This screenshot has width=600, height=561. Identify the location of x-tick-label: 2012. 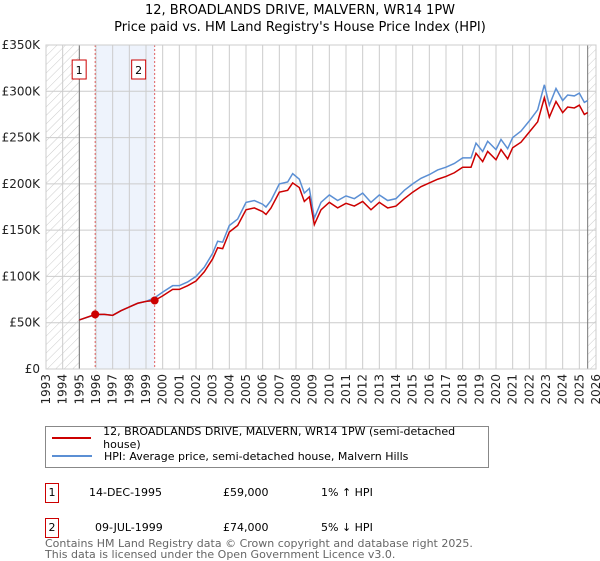
(363, 389).